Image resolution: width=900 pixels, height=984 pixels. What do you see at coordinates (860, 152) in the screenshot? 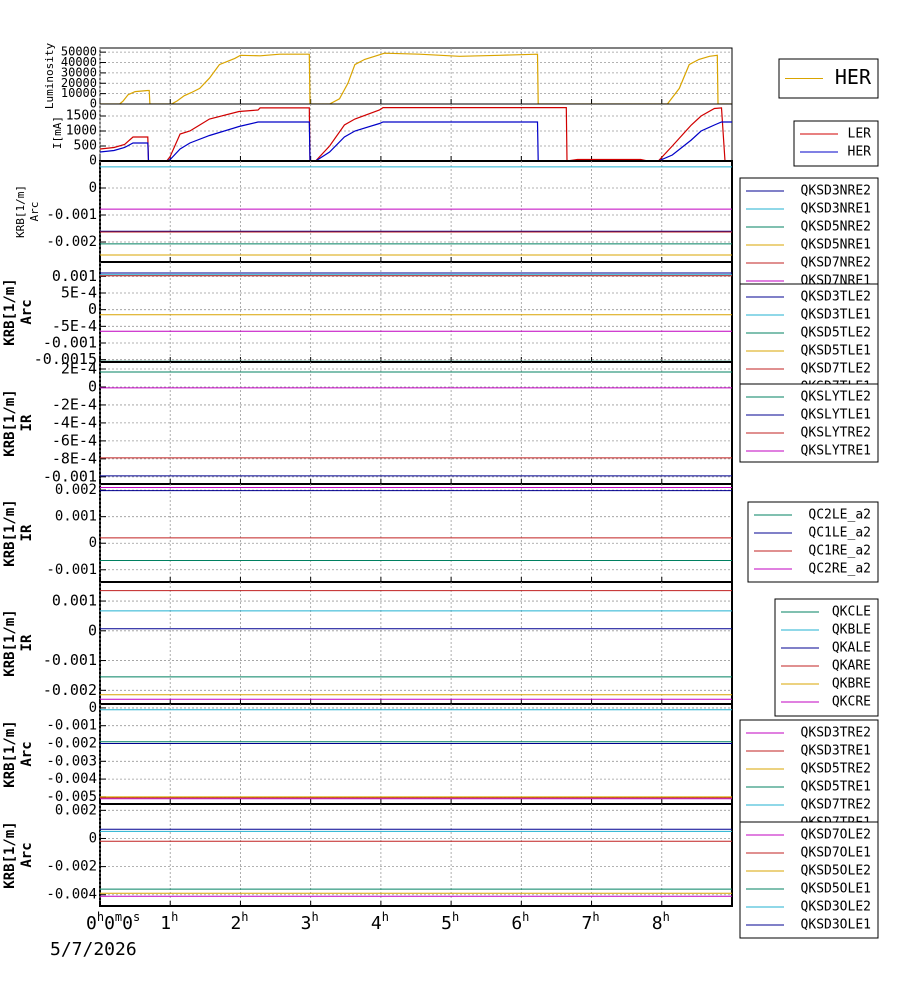
I see `legend-label: HER` at bounding box center [860, 152].